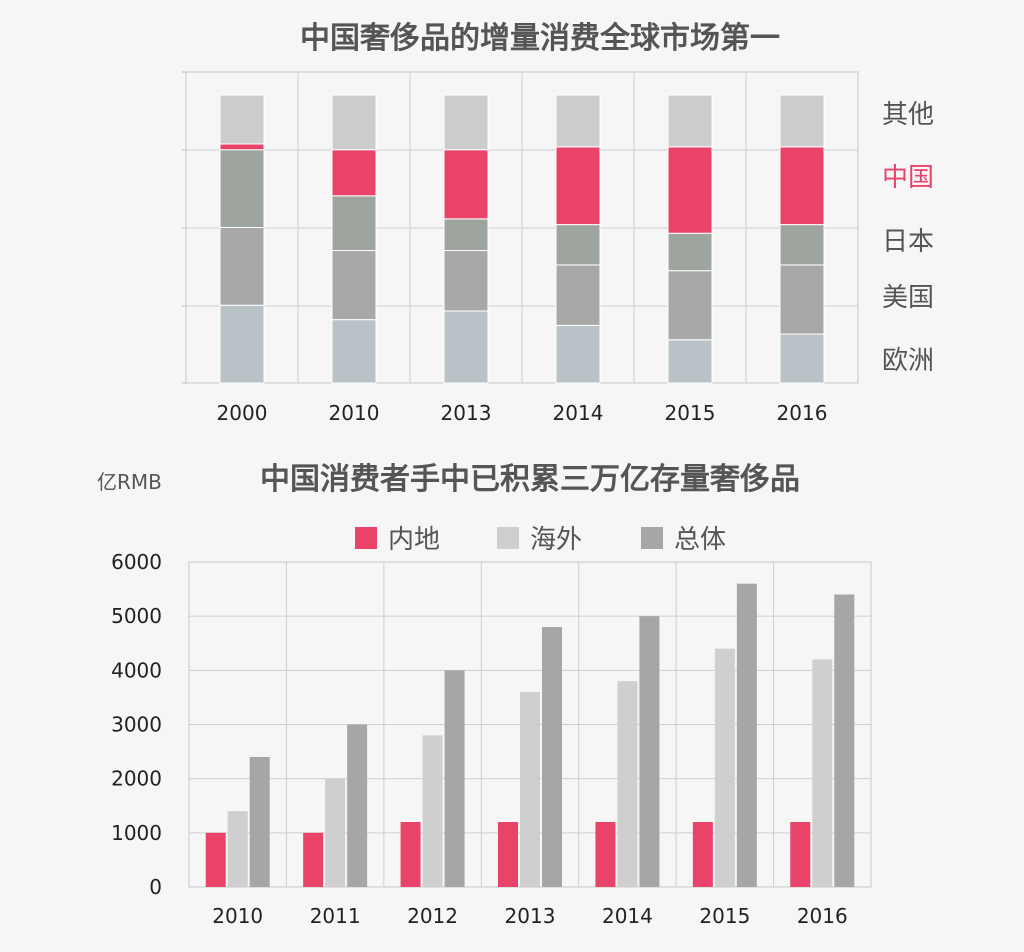 The height and width of the screenshot is (952, 1024). What do you see at coordinates (690, 413) in the screenshot?
I see `top-x-tick-label-2015: 2015` at bounding box center [690, 413].